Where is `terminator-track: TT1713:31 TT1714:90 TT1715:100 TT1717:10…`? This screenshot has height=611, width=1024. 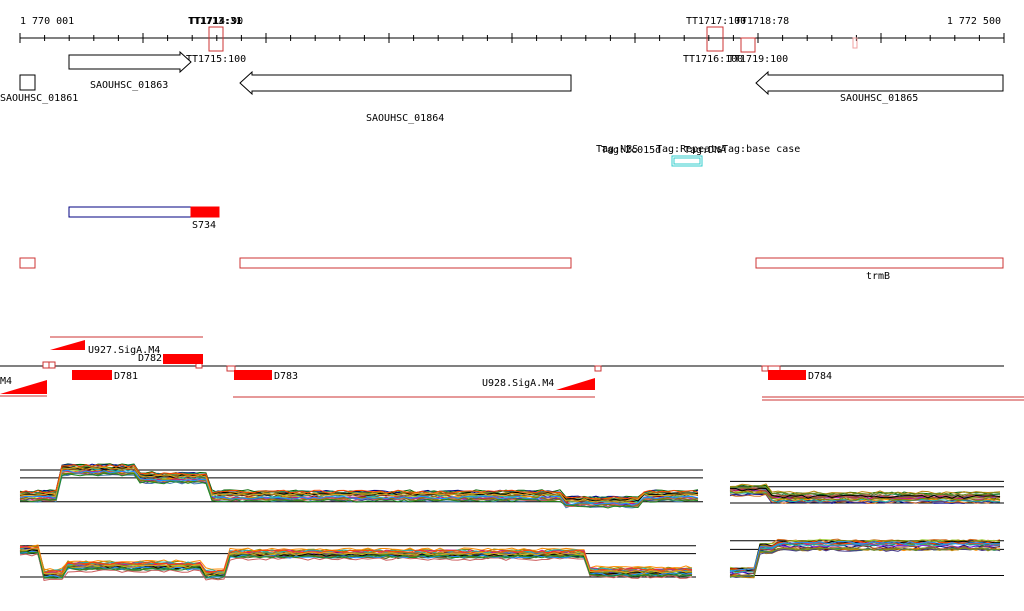 terminator-track: TT1713:31 TT1714:90 TT1715:100 TT1717:10… is located at coordinates (522, 40).